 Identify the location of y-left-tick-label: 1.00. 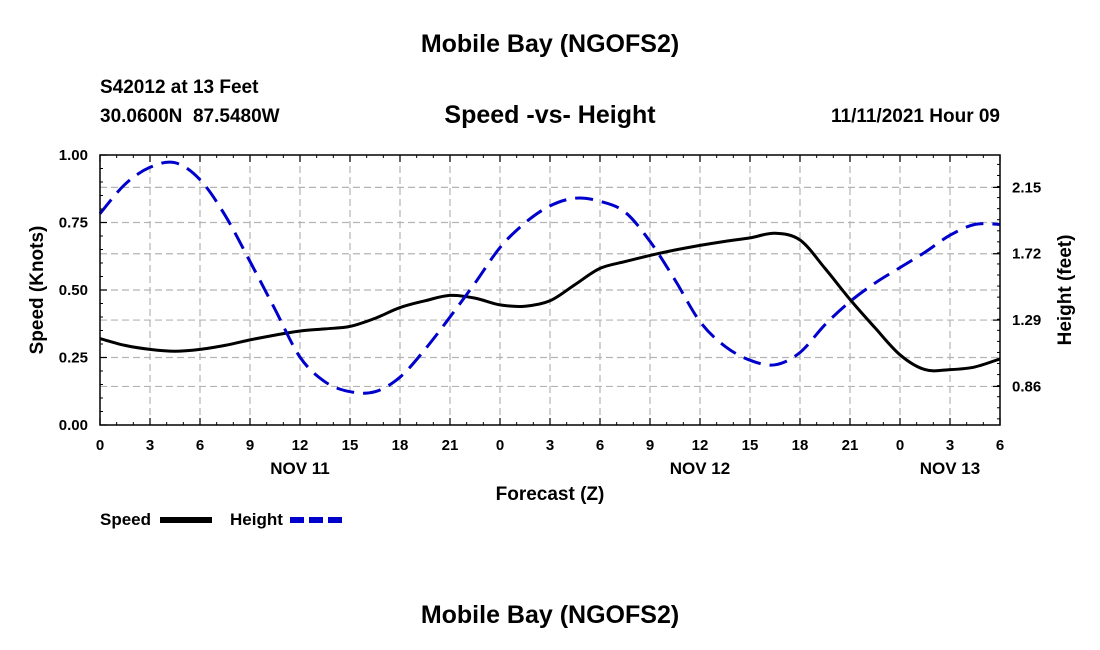
(73, 155).